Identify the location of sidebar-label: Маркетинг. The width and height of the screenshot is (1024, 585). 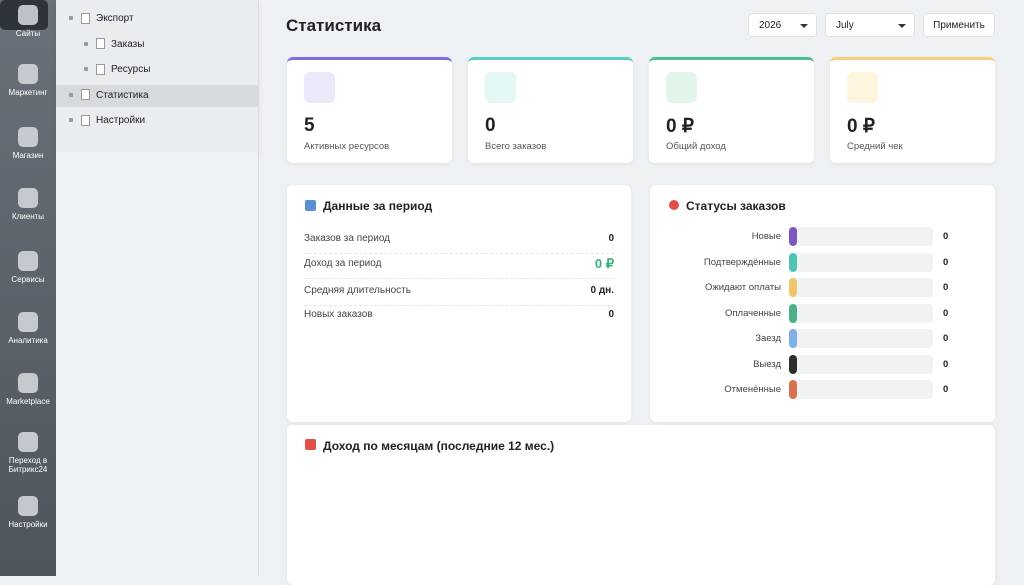
(28, 92).